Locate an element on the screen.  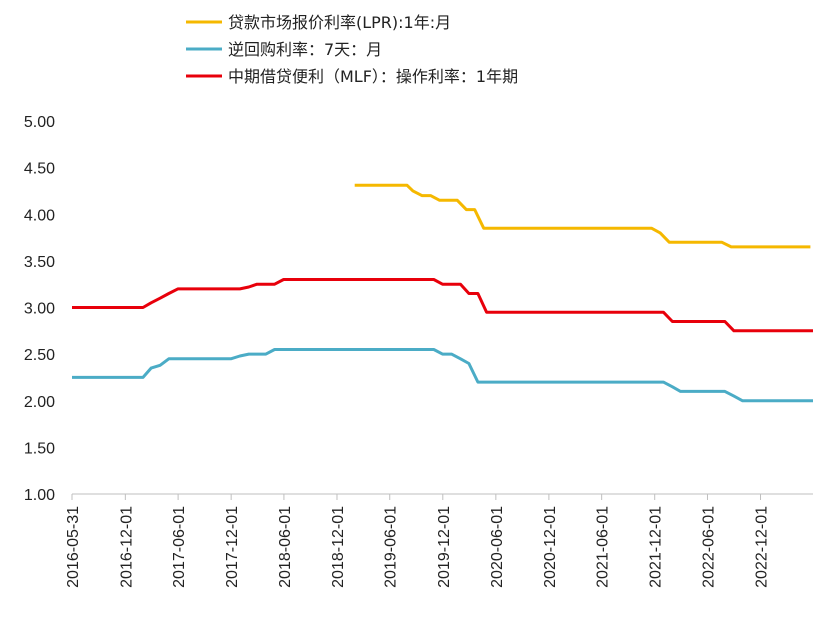
legend-item: 贷款市场报价利率(LPR):1年:月 is located at coordinates (318, 22).